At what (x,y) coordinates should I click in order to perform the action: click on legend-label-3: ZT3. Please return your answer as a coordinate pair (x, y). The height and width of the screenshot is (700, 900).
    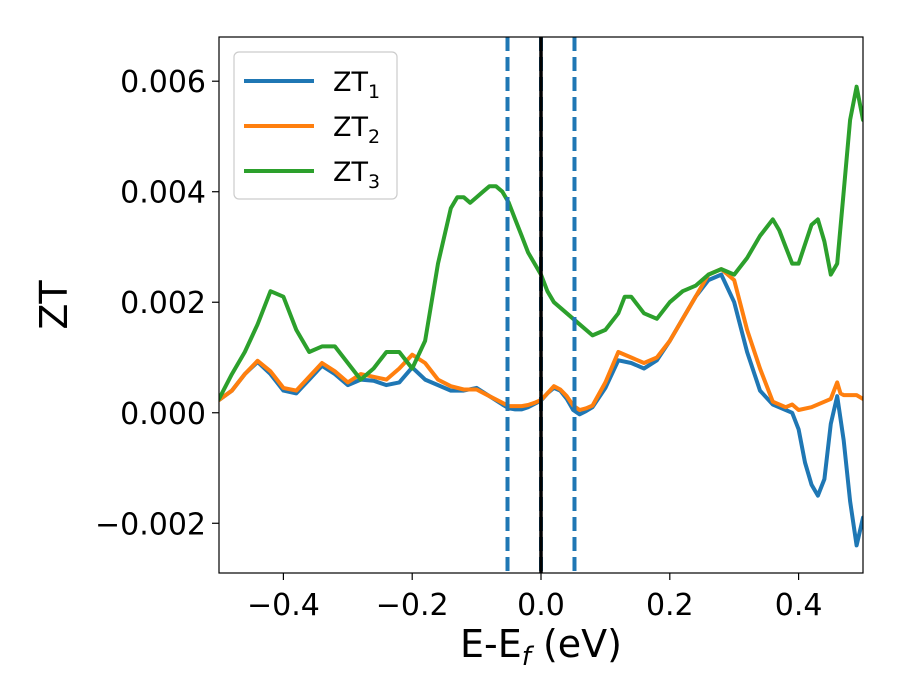
    Looking at the image, I should click on (356, 175).